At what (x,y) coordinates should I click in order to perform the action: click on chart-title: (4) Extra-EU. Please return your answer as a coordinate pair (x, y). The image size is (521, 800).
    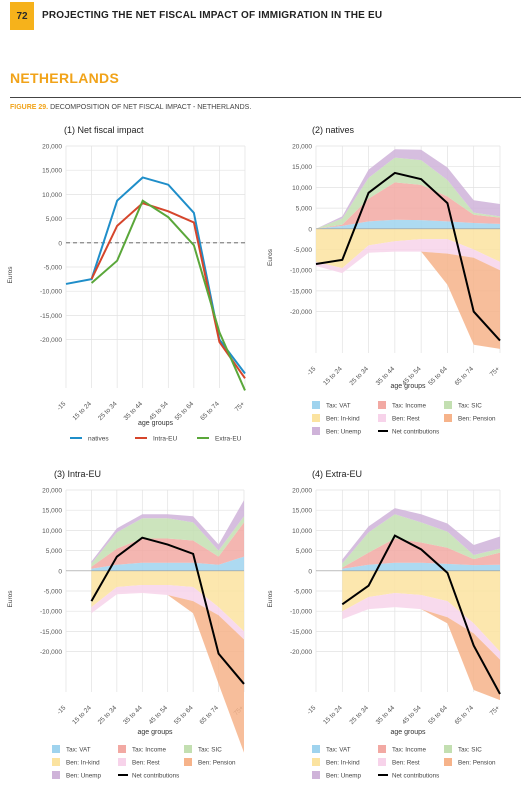
    Looking at the image, I should click on (337, 474).